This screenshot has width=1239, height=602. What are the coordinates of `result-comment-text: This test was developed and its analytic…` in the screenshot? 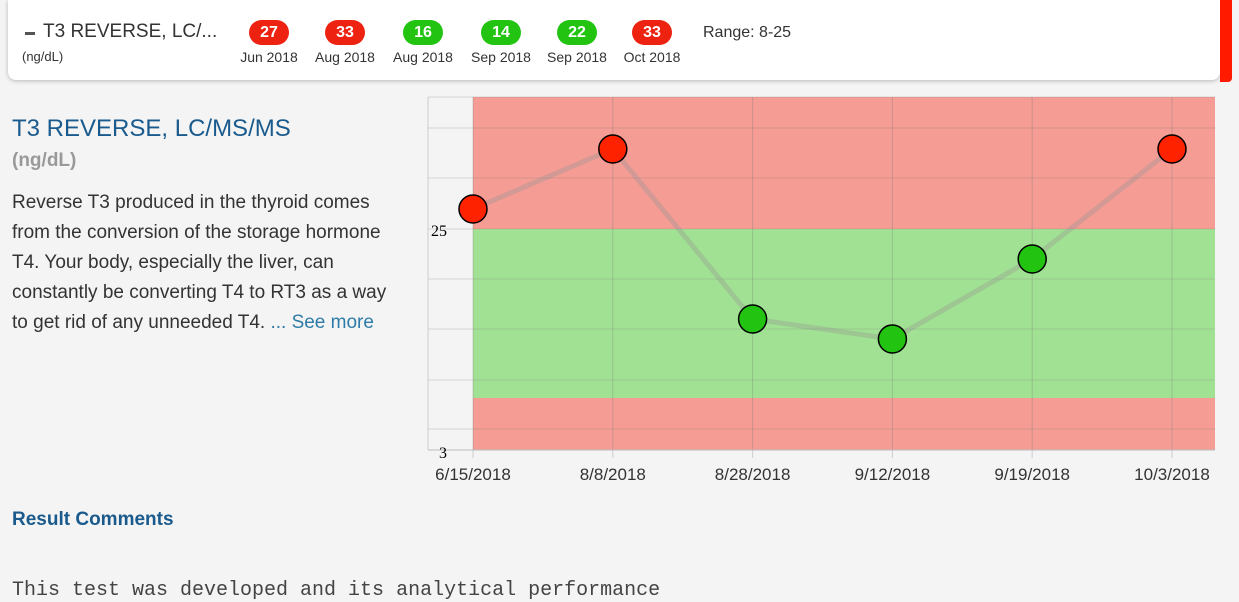 It's located at (336, 590).